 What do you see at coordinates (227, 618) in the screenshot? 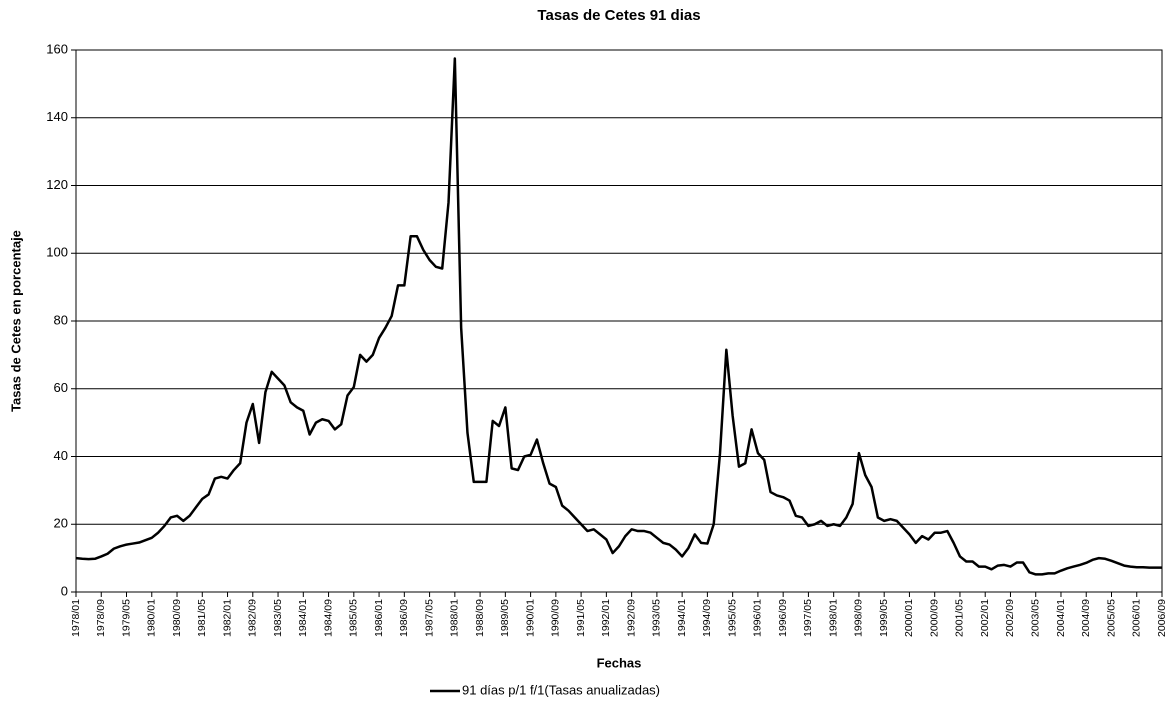
I see `x-tick-label: 1982/01` at bounding box center [227, 618].